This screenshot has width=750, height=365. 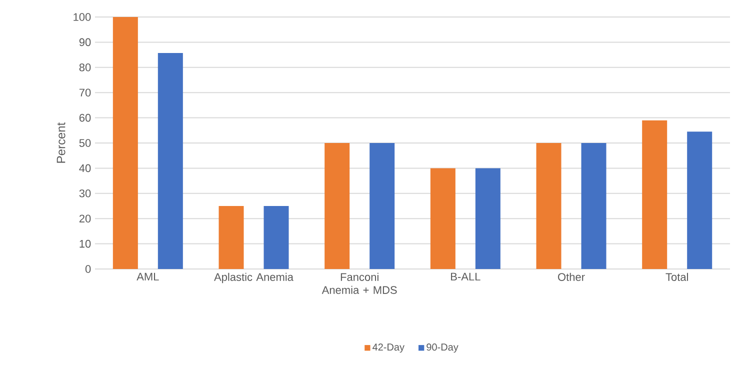 What do you see at coordinates (85, 143) in the screenshot?
I see `y-tick-label: 50` at bounding box center [85, 143].